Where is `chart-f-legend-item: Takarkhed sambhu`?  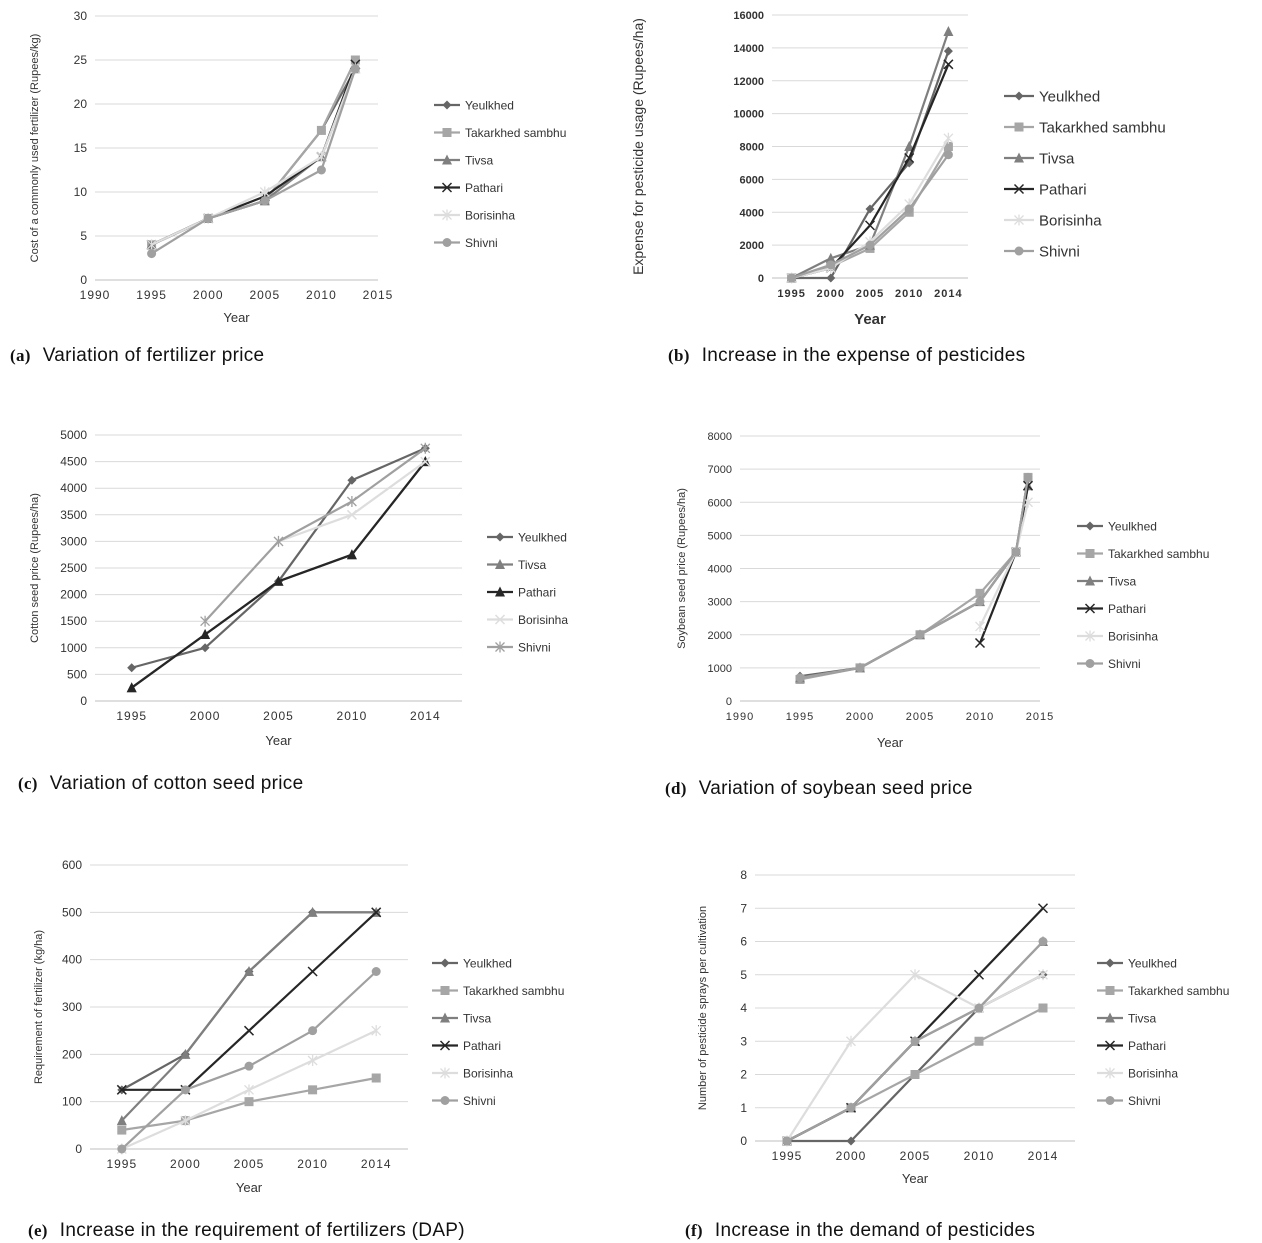
chart-f-legend-item: Takarkhed sambhu is located at coordinates (1163, 991).